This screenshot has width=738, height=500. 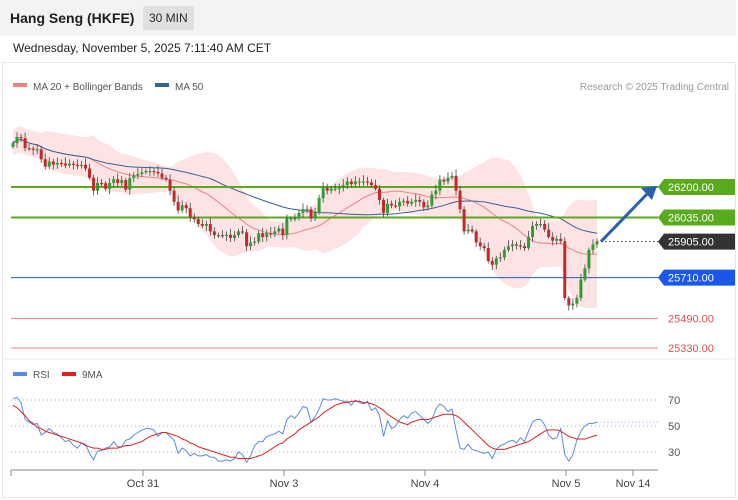 What do you see at coordinates (691, 243) in the screenshot?
I see `level-label: 25905.00` at bounding box center [691, 243].